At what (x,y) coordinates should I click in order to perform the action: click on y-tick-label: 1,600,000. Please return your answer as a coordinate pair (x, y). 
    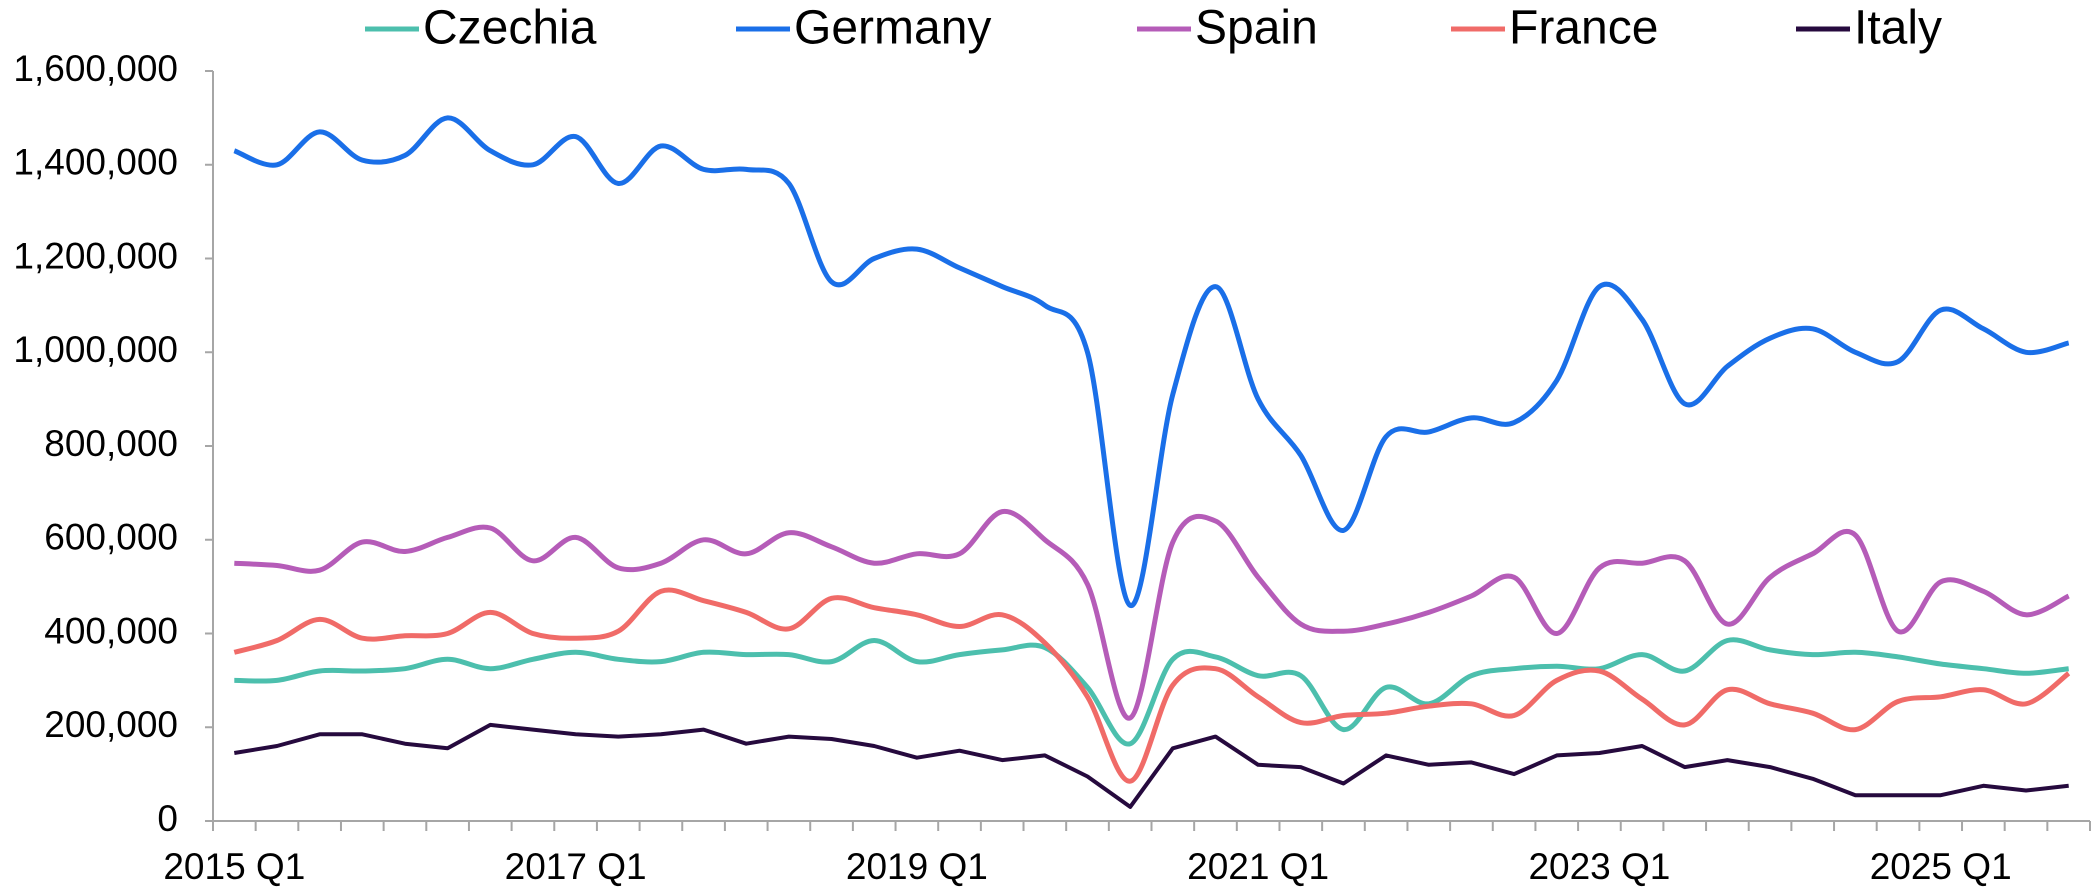
    Looking at the image, I should click on (95, 68).